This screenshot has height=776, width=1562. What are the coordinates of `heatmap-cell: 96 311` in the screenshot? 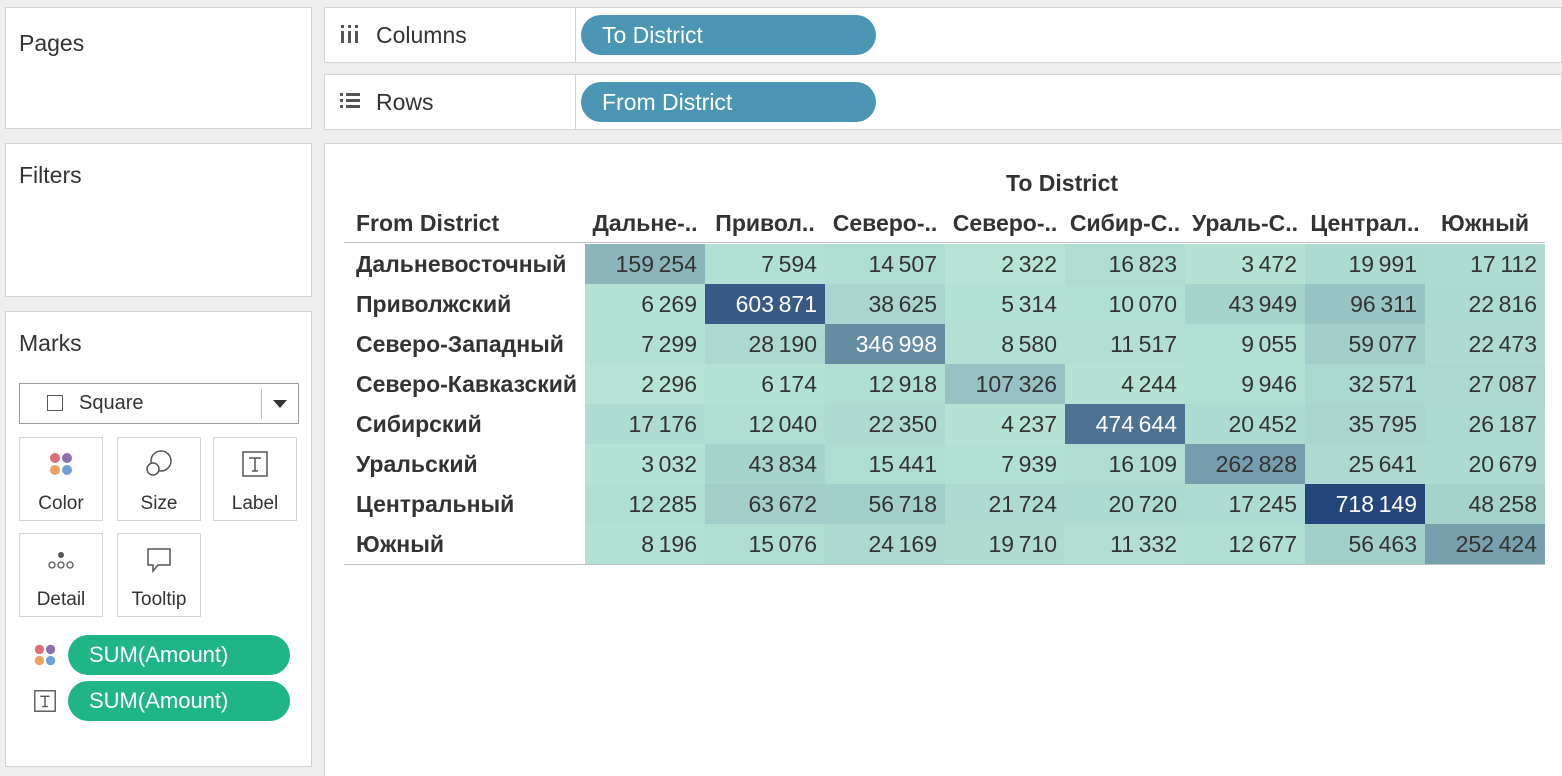 It's located at (1365, 304).